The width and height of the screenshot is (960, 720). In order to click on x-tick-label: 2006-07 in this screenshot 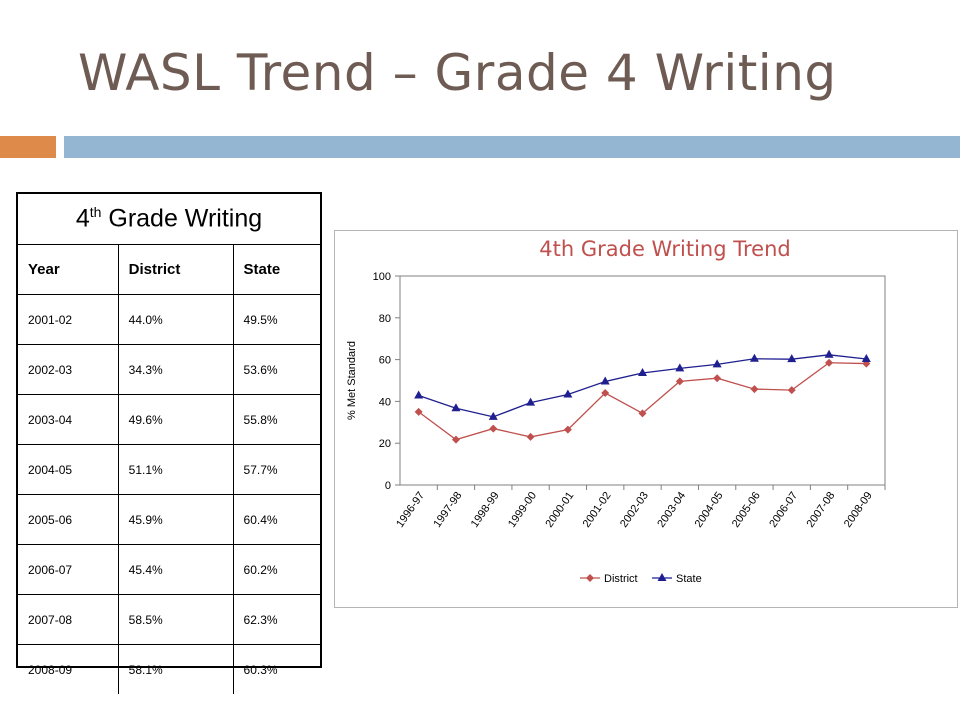, I will do `click(783, 510)`.